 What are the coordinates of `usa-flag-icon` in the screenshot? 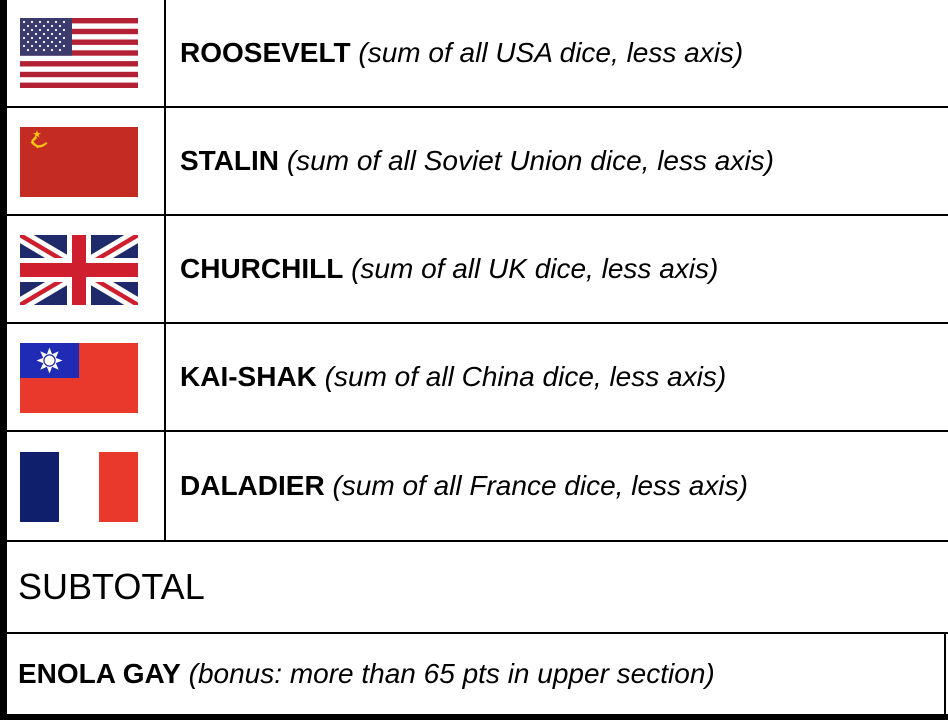 It's located at (79, 53).